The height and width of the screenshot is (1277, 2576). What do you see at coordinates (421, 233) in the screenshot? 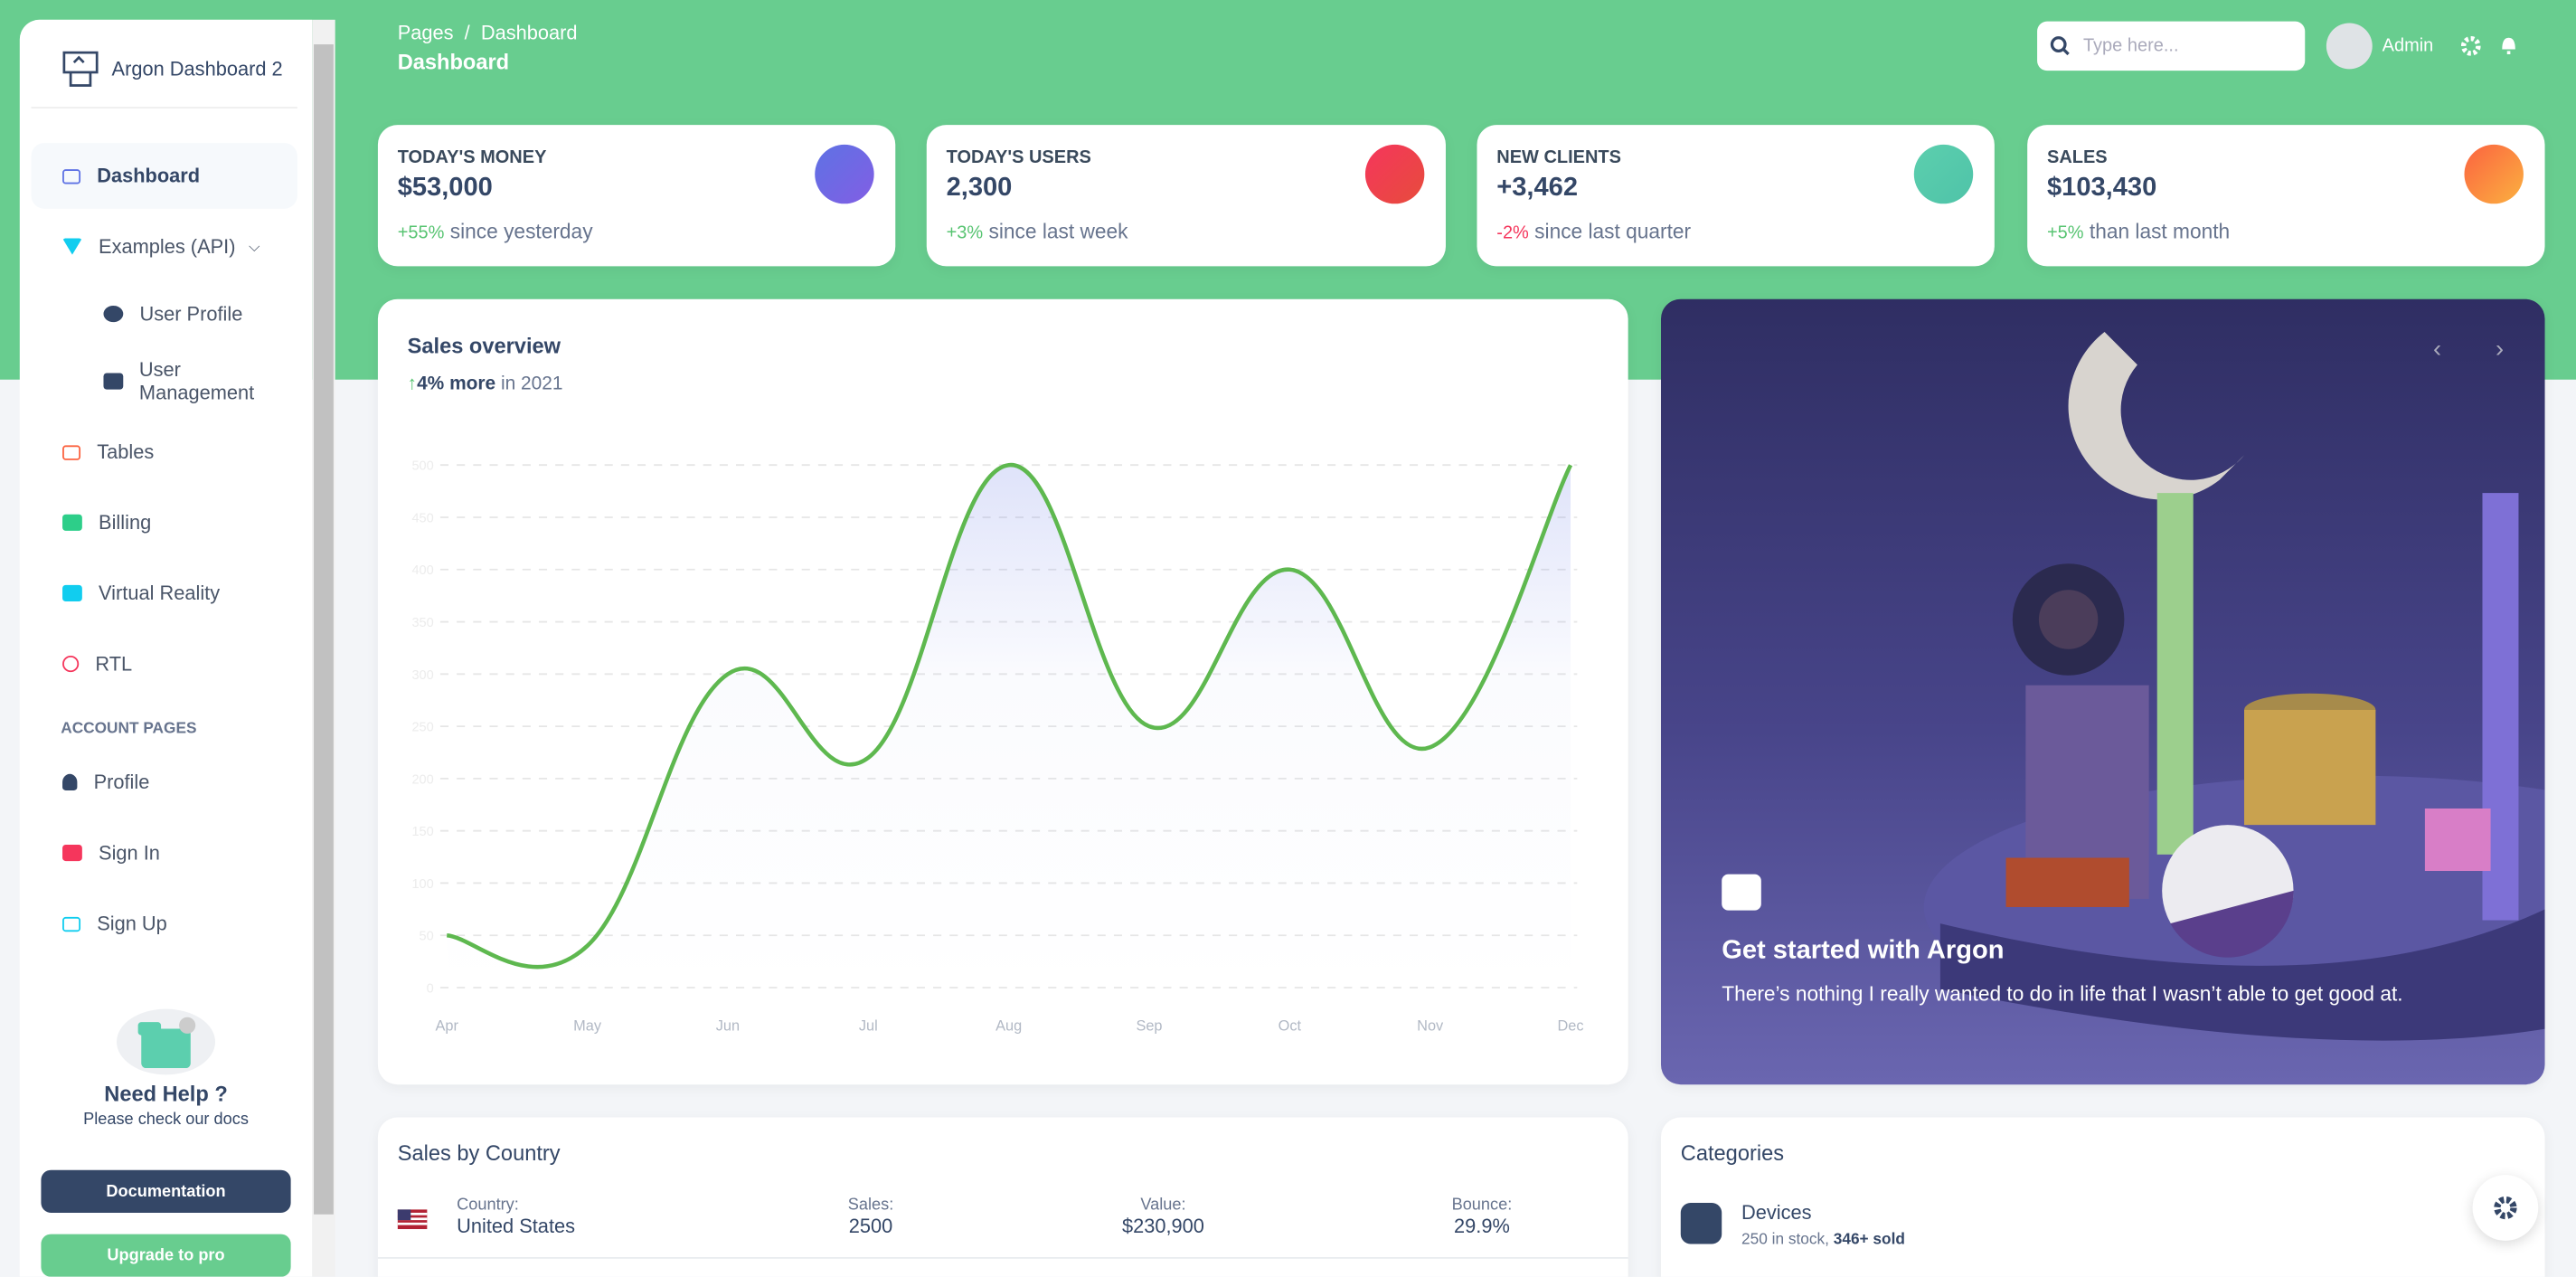
I see `stat-change: +55%` at bounding box center [421, 233].